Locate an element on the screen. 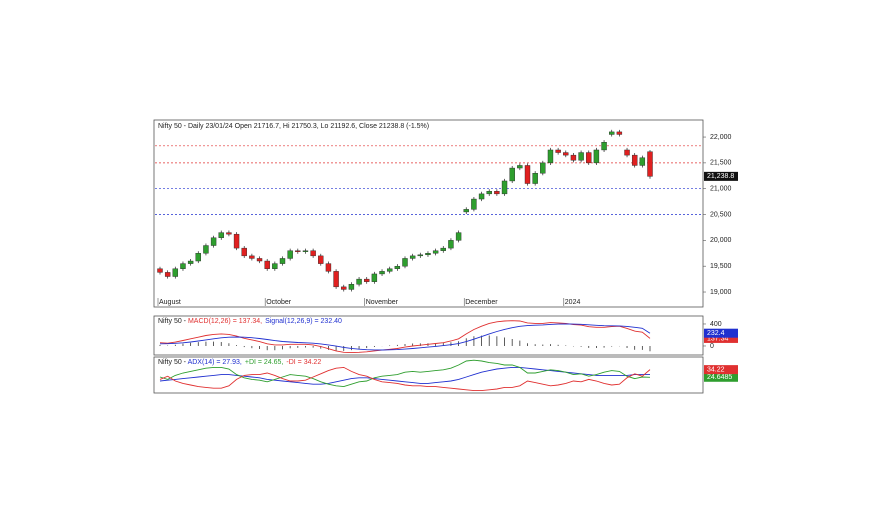 The height and width of the screenshot is (526, 887). x-tick-label: November is located at coordinates (382, 302).